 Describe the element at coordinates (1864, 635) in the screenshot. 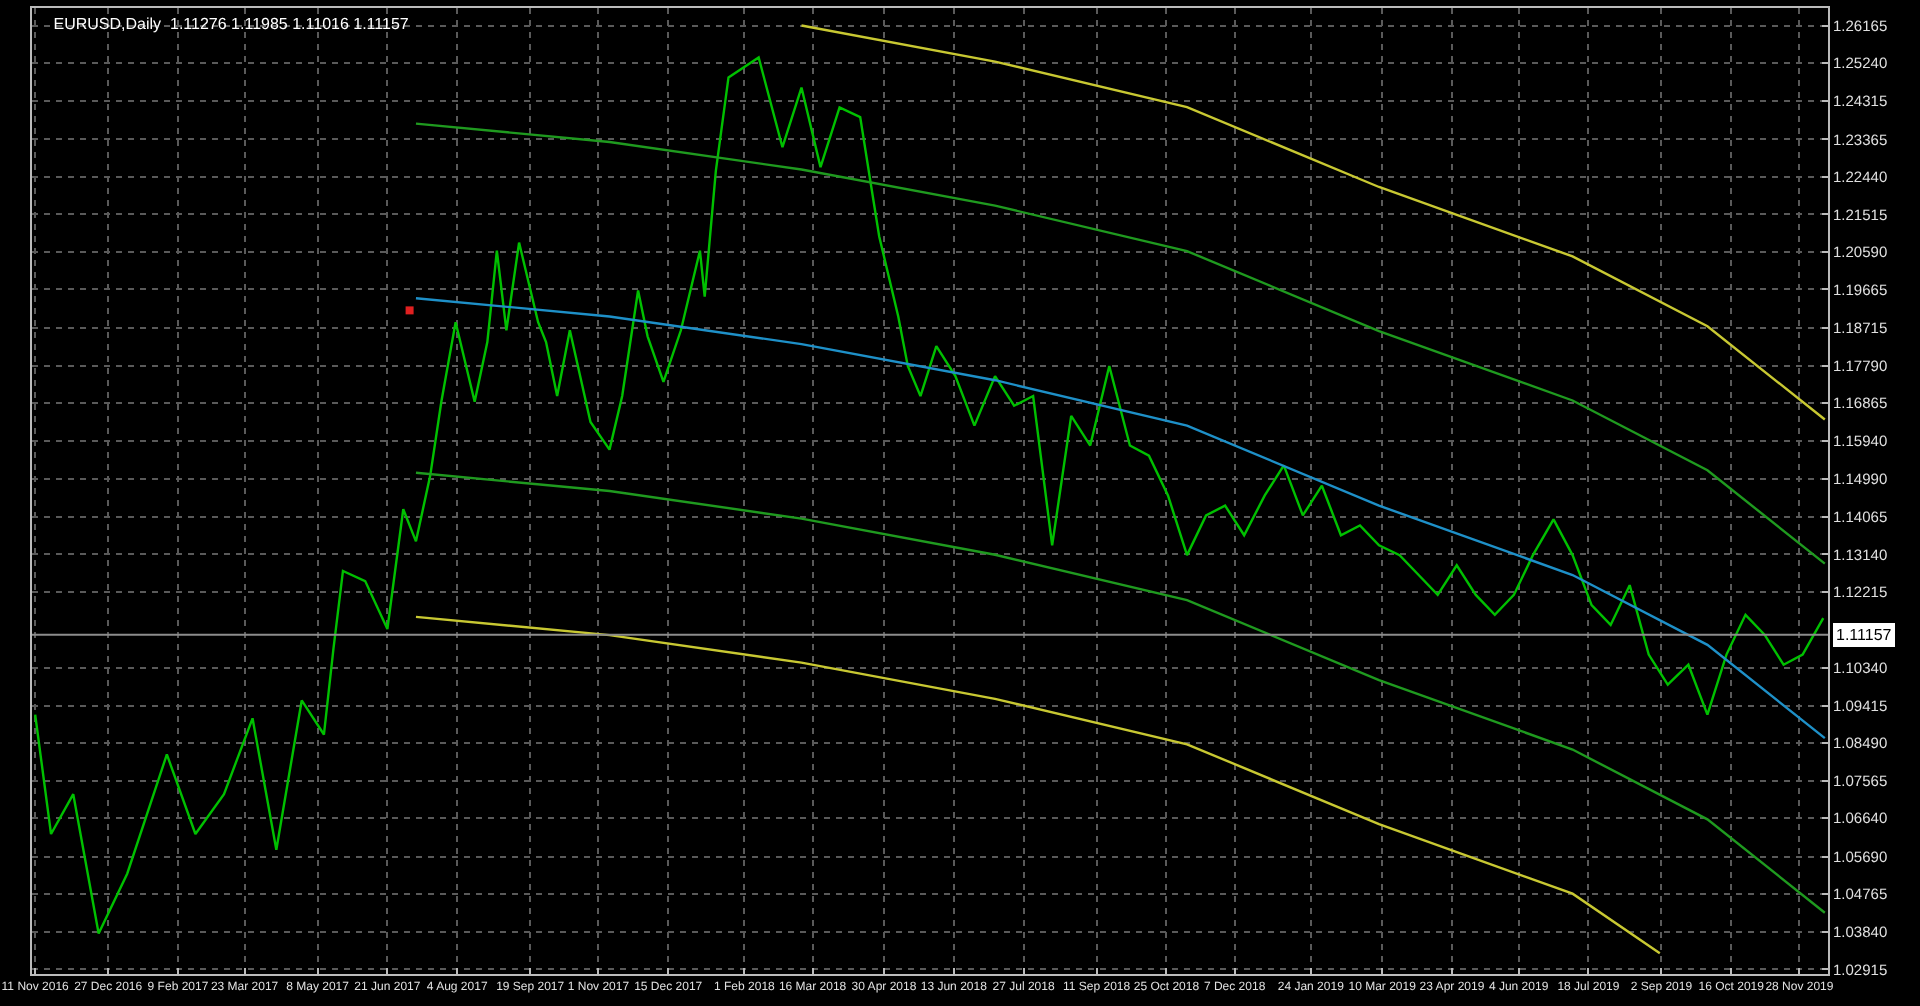

I see `ref-line-label: 1.11157` at that location.